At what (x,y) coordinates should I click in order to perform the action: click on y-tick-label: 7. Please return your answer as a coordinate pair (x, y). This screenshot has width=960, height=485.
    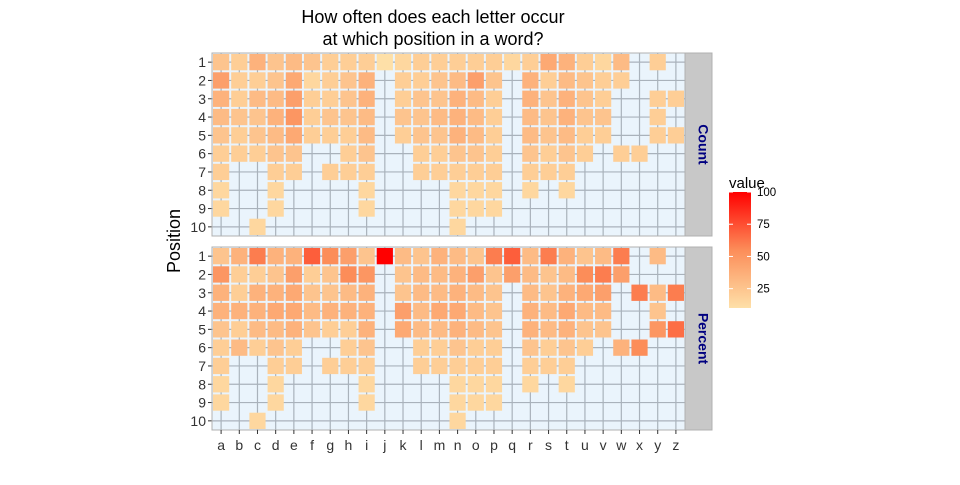
    Looking at the image, I should click on (202, 366).